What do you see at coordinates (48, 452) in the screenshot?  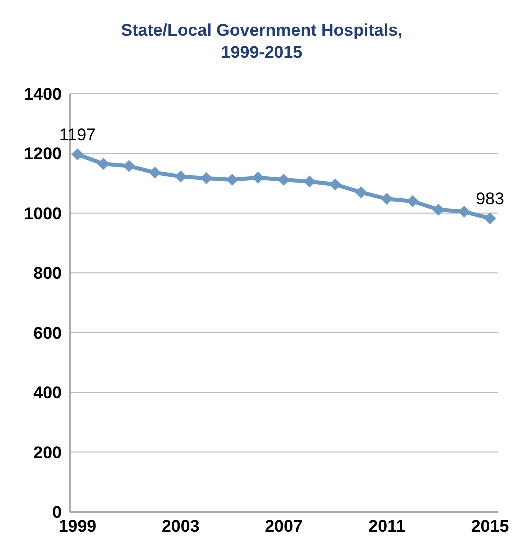 I see `y-tick-label: 200` at bounding box center [48, 452].